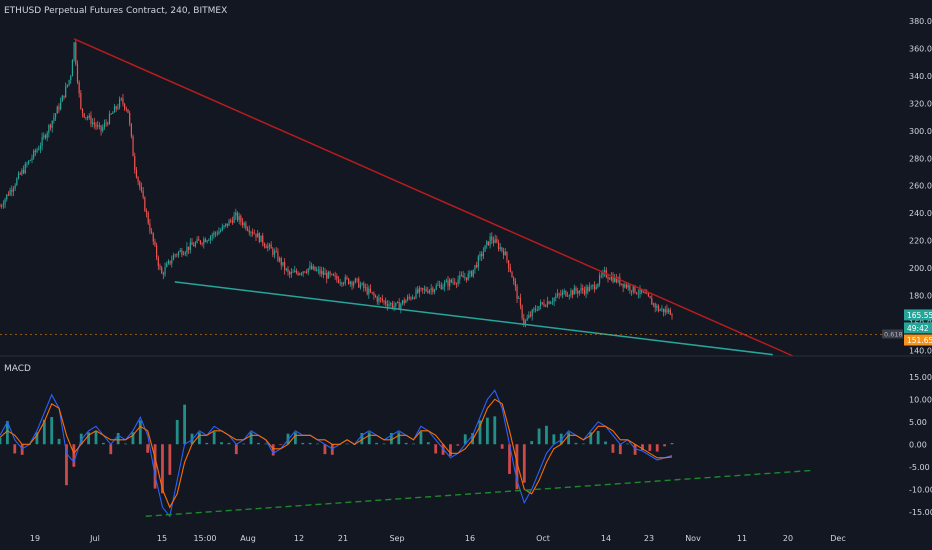 The width and height of the screenshot is (932, 550). I want to click on support-trendline, so click(473, 318).